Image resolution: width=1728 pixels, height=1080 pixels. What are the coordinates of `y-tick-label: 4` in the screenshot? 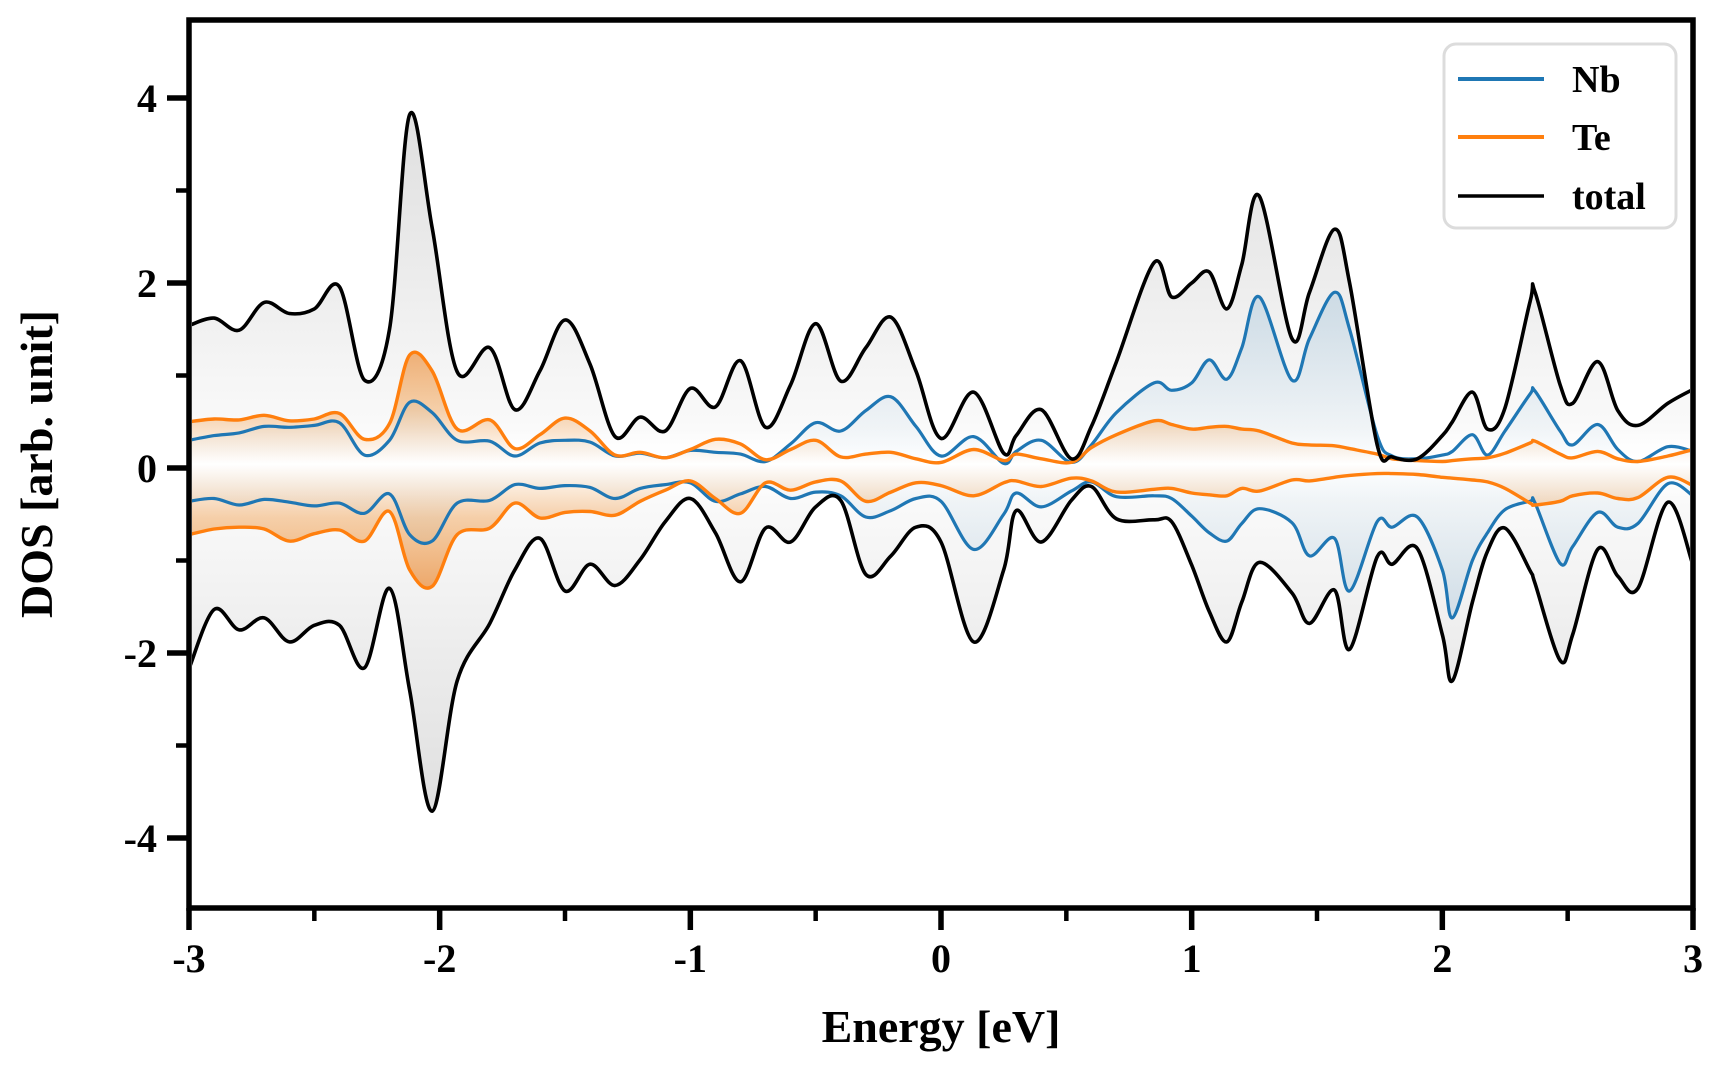 It's located at (147, 98).